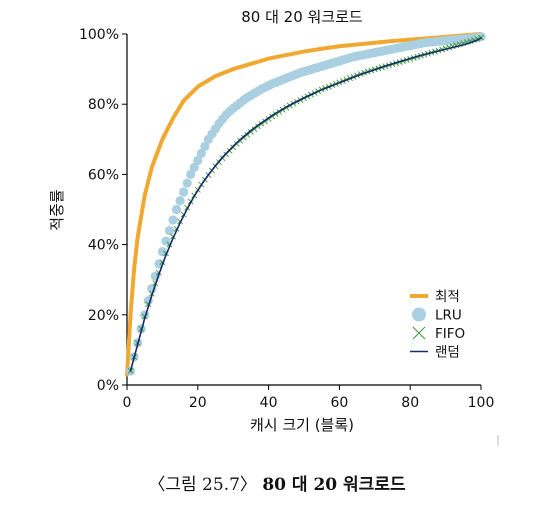 The height and width of the screenshot is (516, 554). I want to click on y-tick-label: 100%, so click(99, 35).